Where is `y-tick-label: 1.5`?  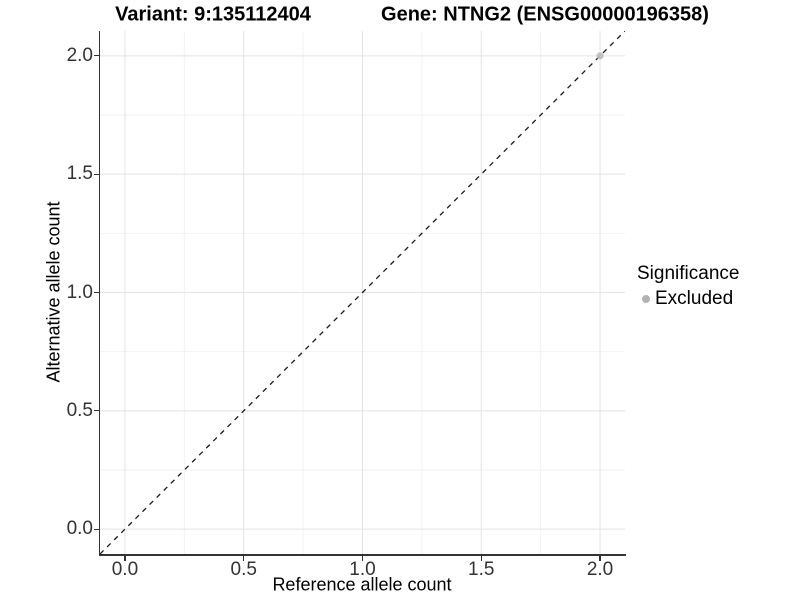 y-tick-label: 1.5 is located at coordinates (79, 174).